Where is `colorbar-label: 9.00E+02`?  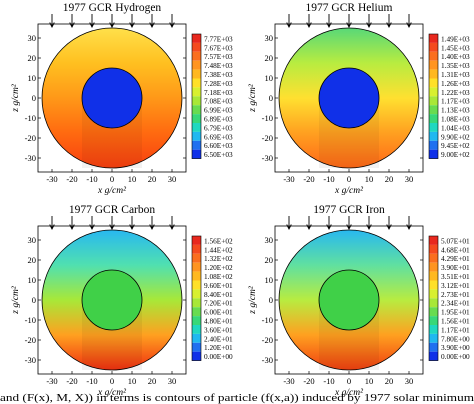
colorbar-label: 9.00E+02 is located at coordinates (455, 154).